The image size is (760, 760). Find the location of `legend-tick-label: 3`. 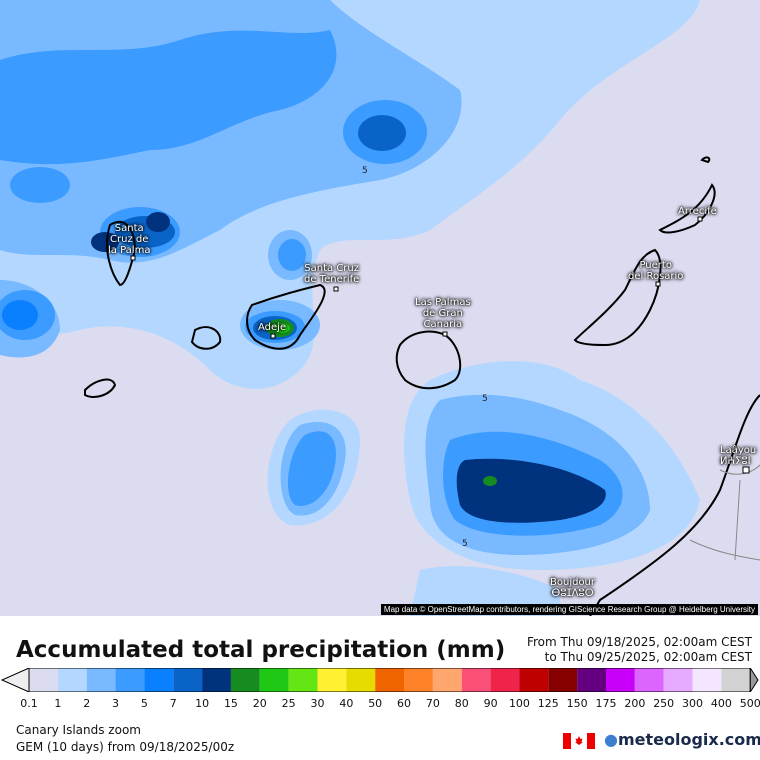

legend-tick-label: 3 is located at coordinates (116, 703).